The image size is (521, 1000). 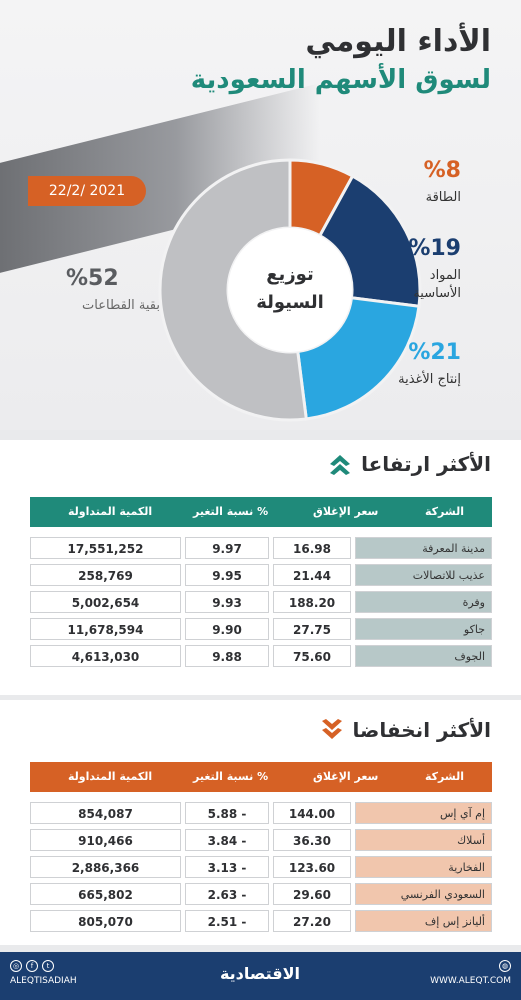 I want to click on page-title: الأداء اليومي لسوق الأسهم السعودية, so click(x=341, y=60).